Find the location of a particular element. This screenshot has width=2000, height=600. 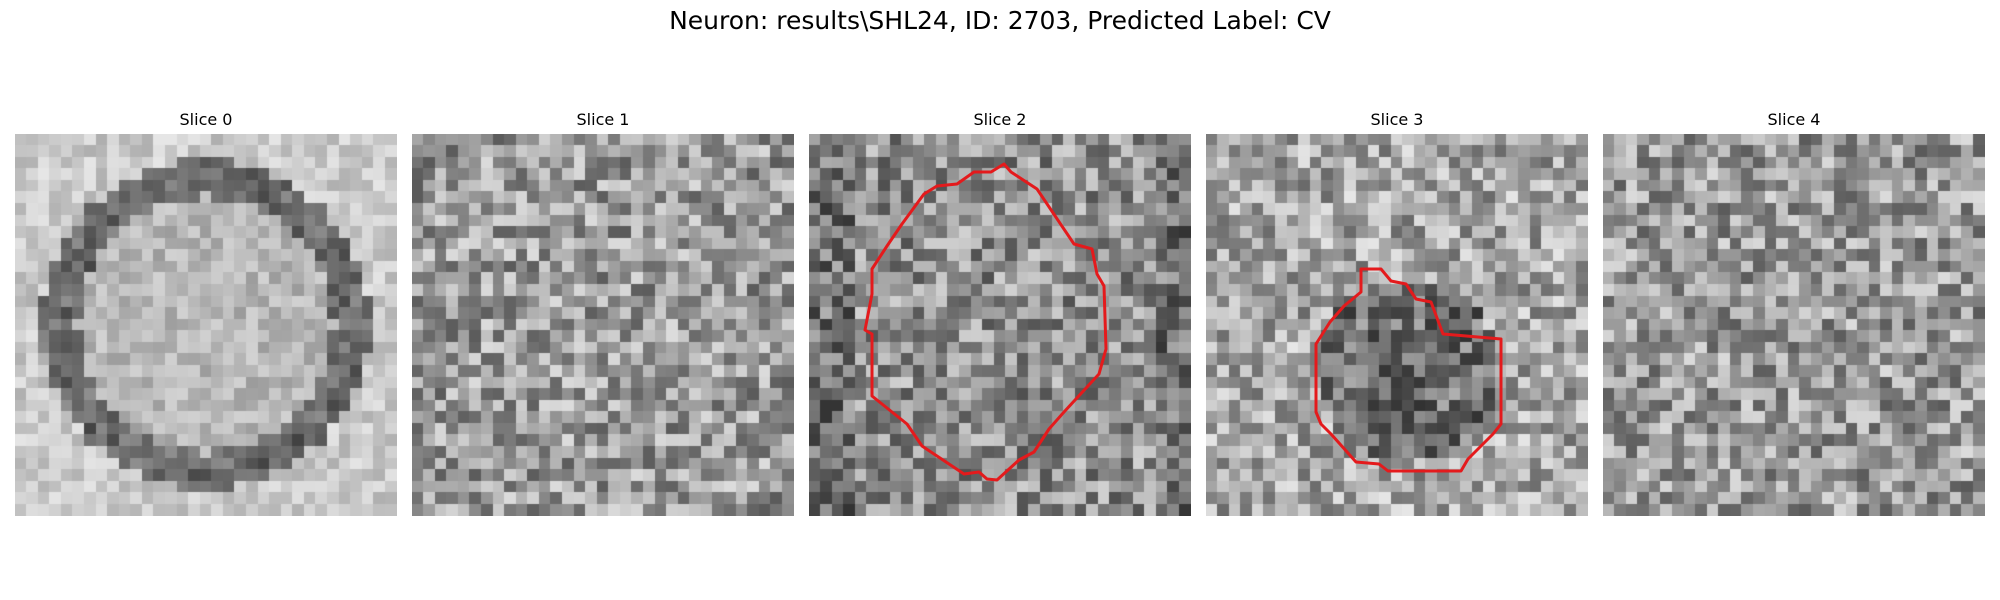

slice-panel-4: Slice 4 is located at coordinates (1794, 312).